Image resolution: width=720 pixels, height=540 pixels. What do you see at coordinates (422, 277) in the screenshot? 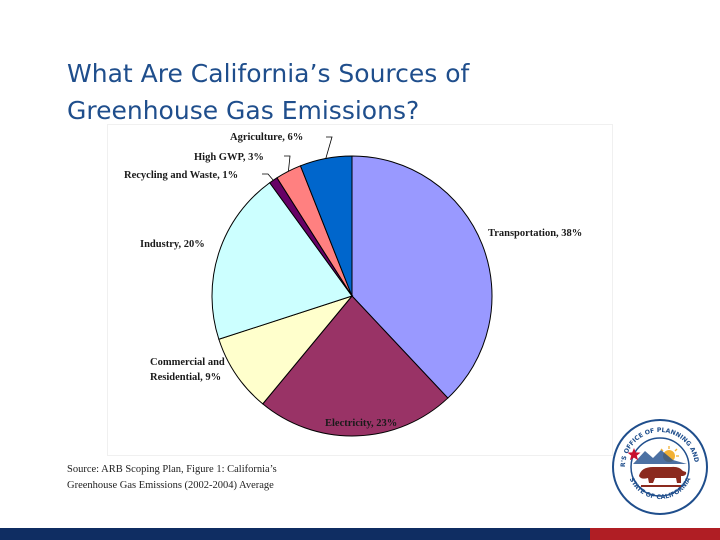
I see `pie-slice-transportation` at bounding box center [422, 277].